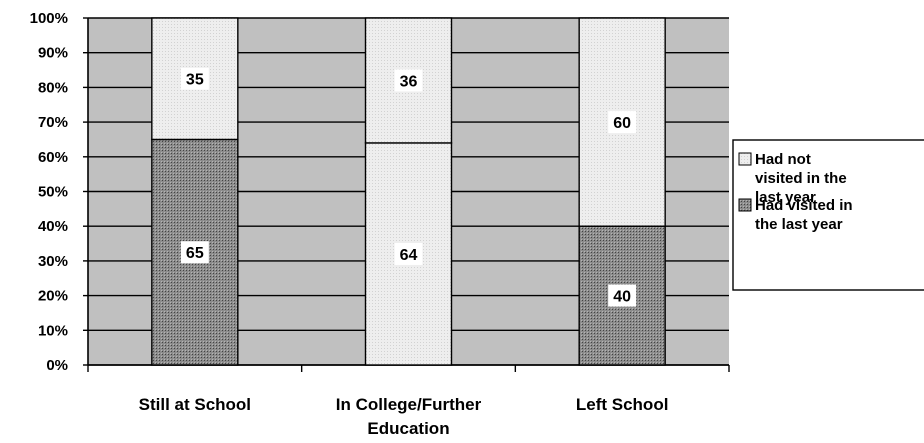 The height and width of the screenshot is (443, 924). Describe the element at coordinates (53, 226) in the screenshot. I see `y-tick-label: 40%` at that location.